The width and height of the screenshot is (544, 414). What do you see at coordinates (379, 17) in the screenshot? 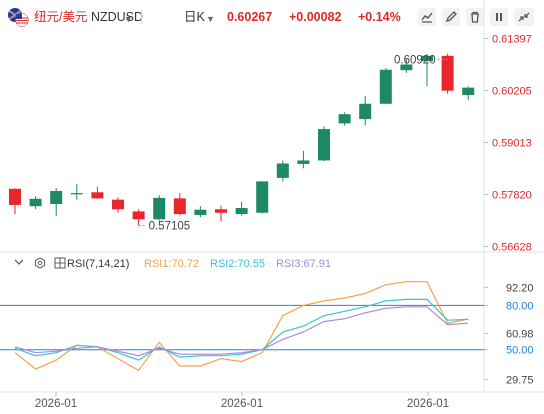
I see `price-change-percent: +0.14%` at bounding box center [379, 17].